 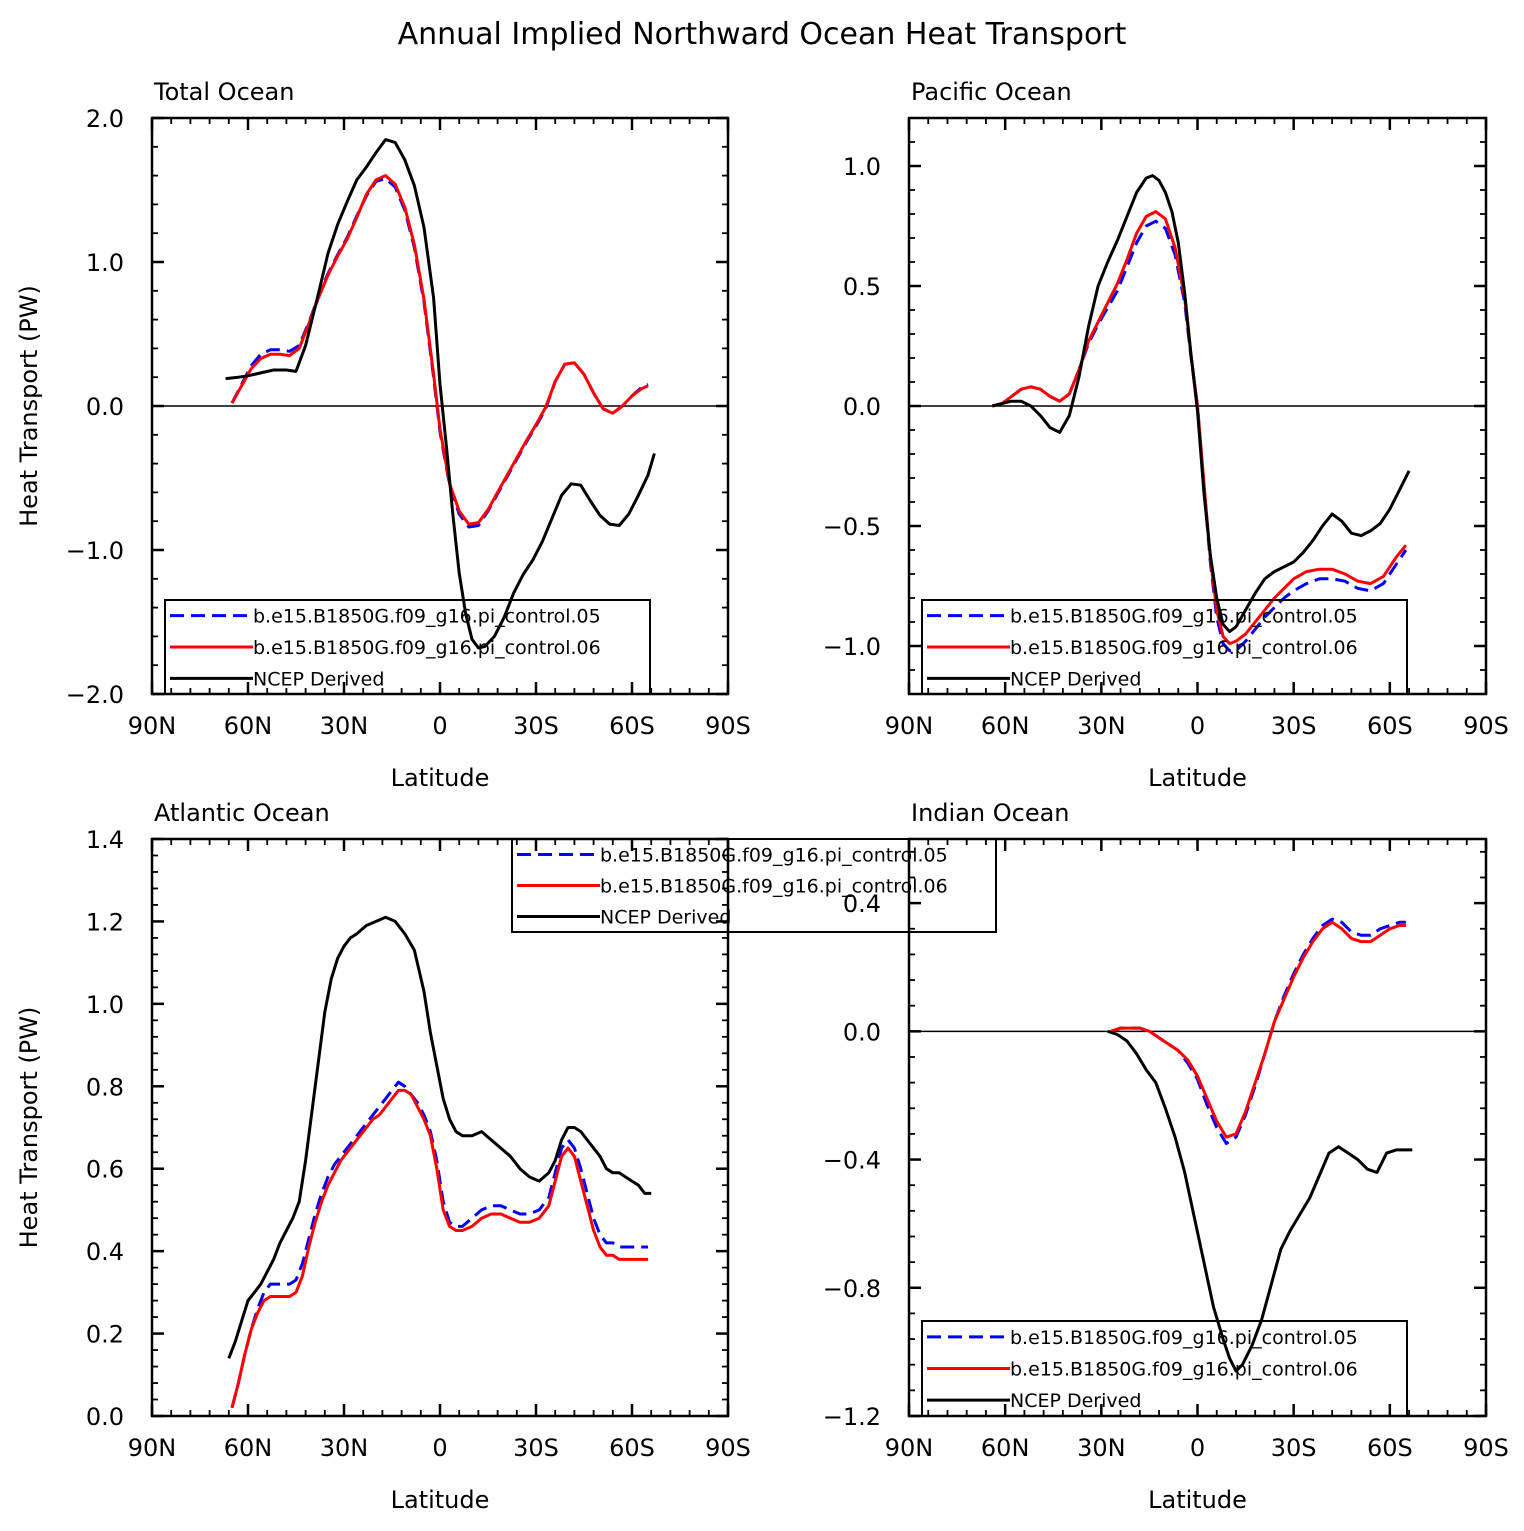 I want to click on y-tick-label: −2.0, so click(x=95, y=695).